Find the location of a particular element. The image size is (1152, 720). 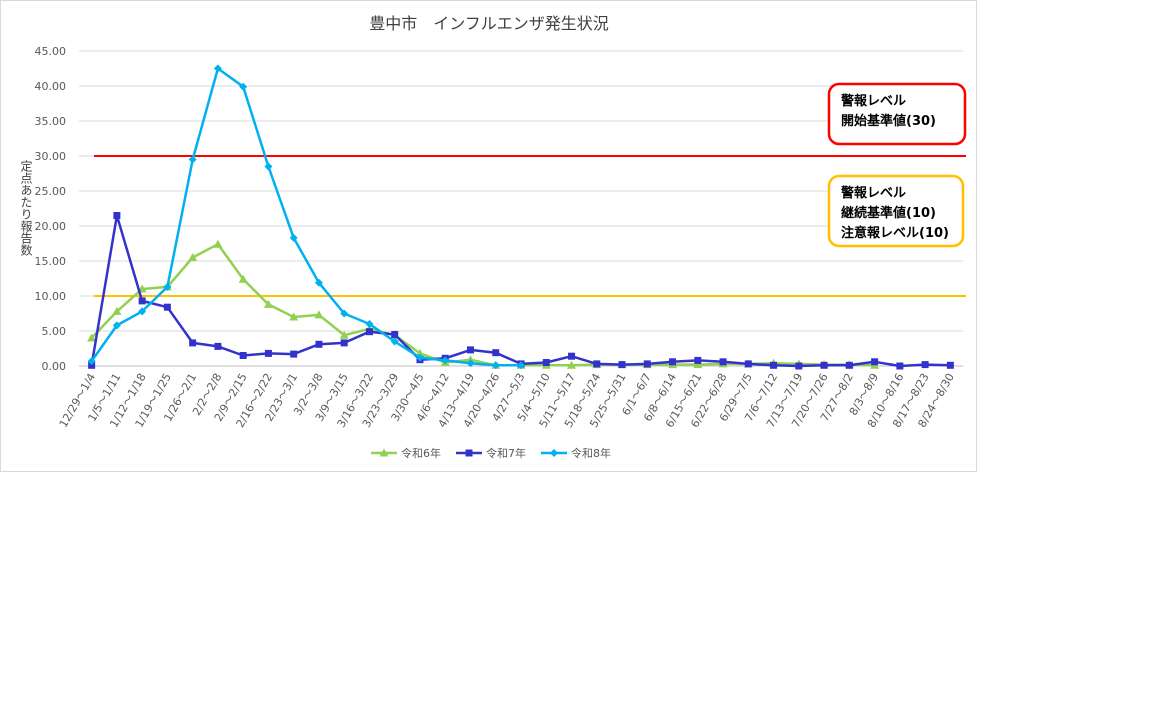

legend-label: 令和7年 is located at coordinates (506, 453).